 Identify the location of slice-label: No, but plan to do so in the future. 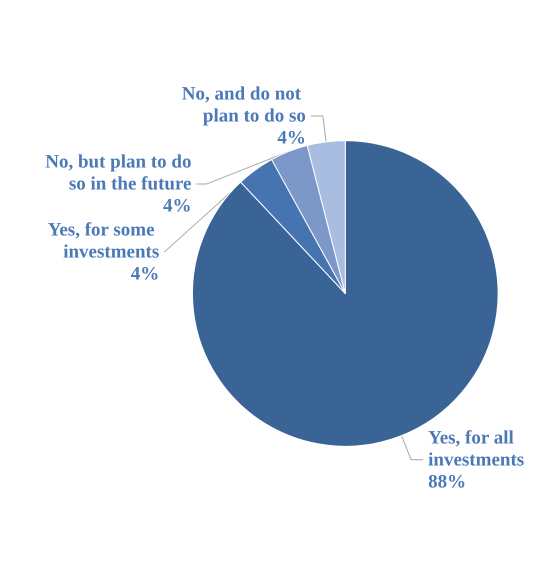
(118, 173).